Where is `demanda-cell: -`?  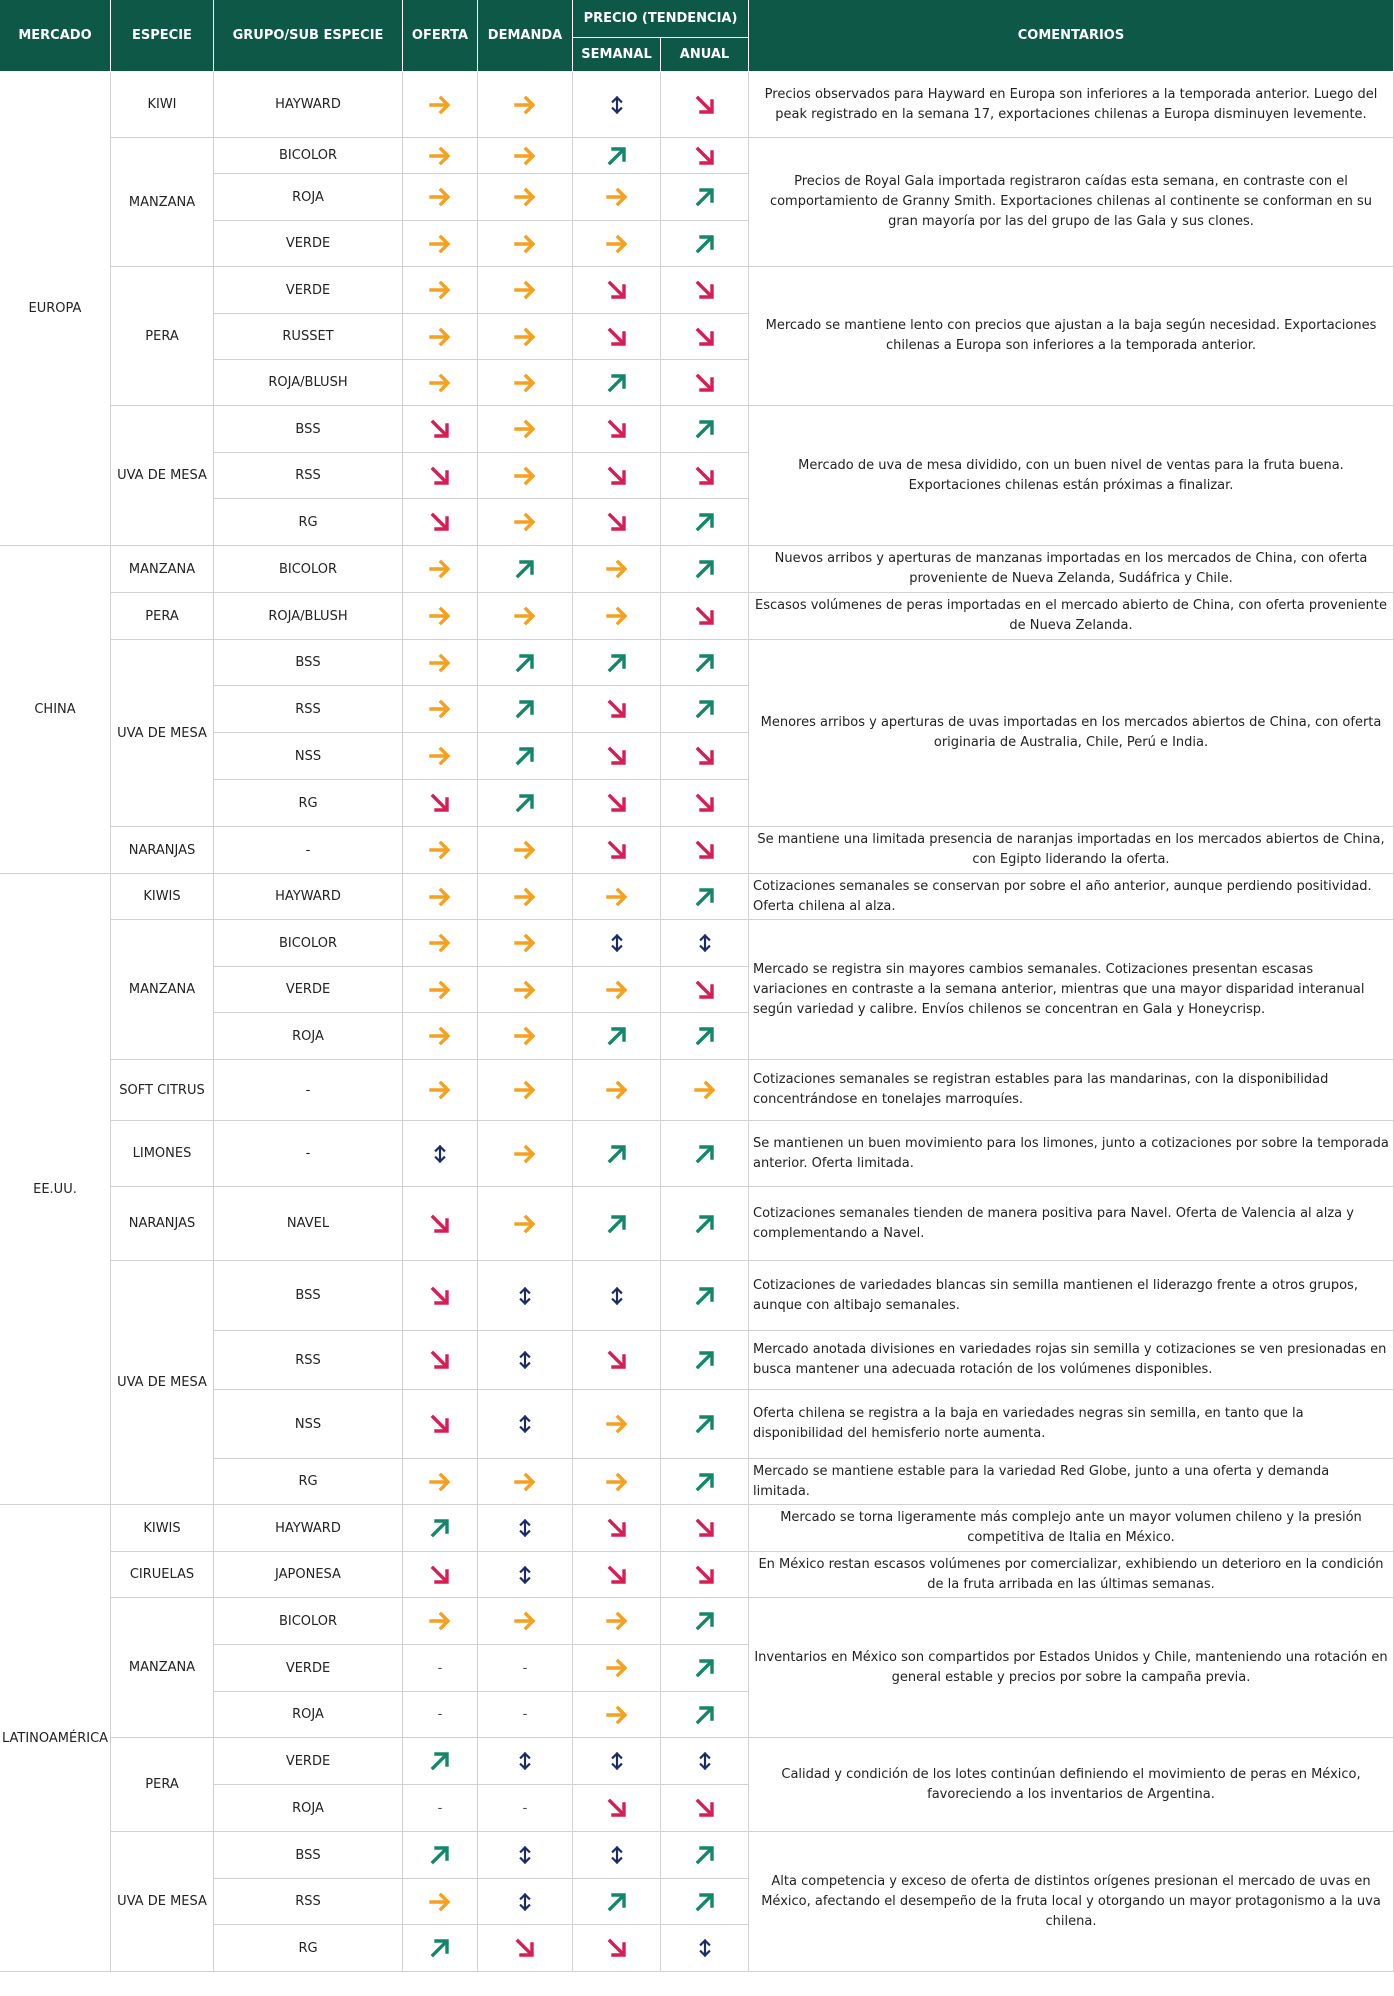
demanda-cell: - is located at coordinates (525, 1808).